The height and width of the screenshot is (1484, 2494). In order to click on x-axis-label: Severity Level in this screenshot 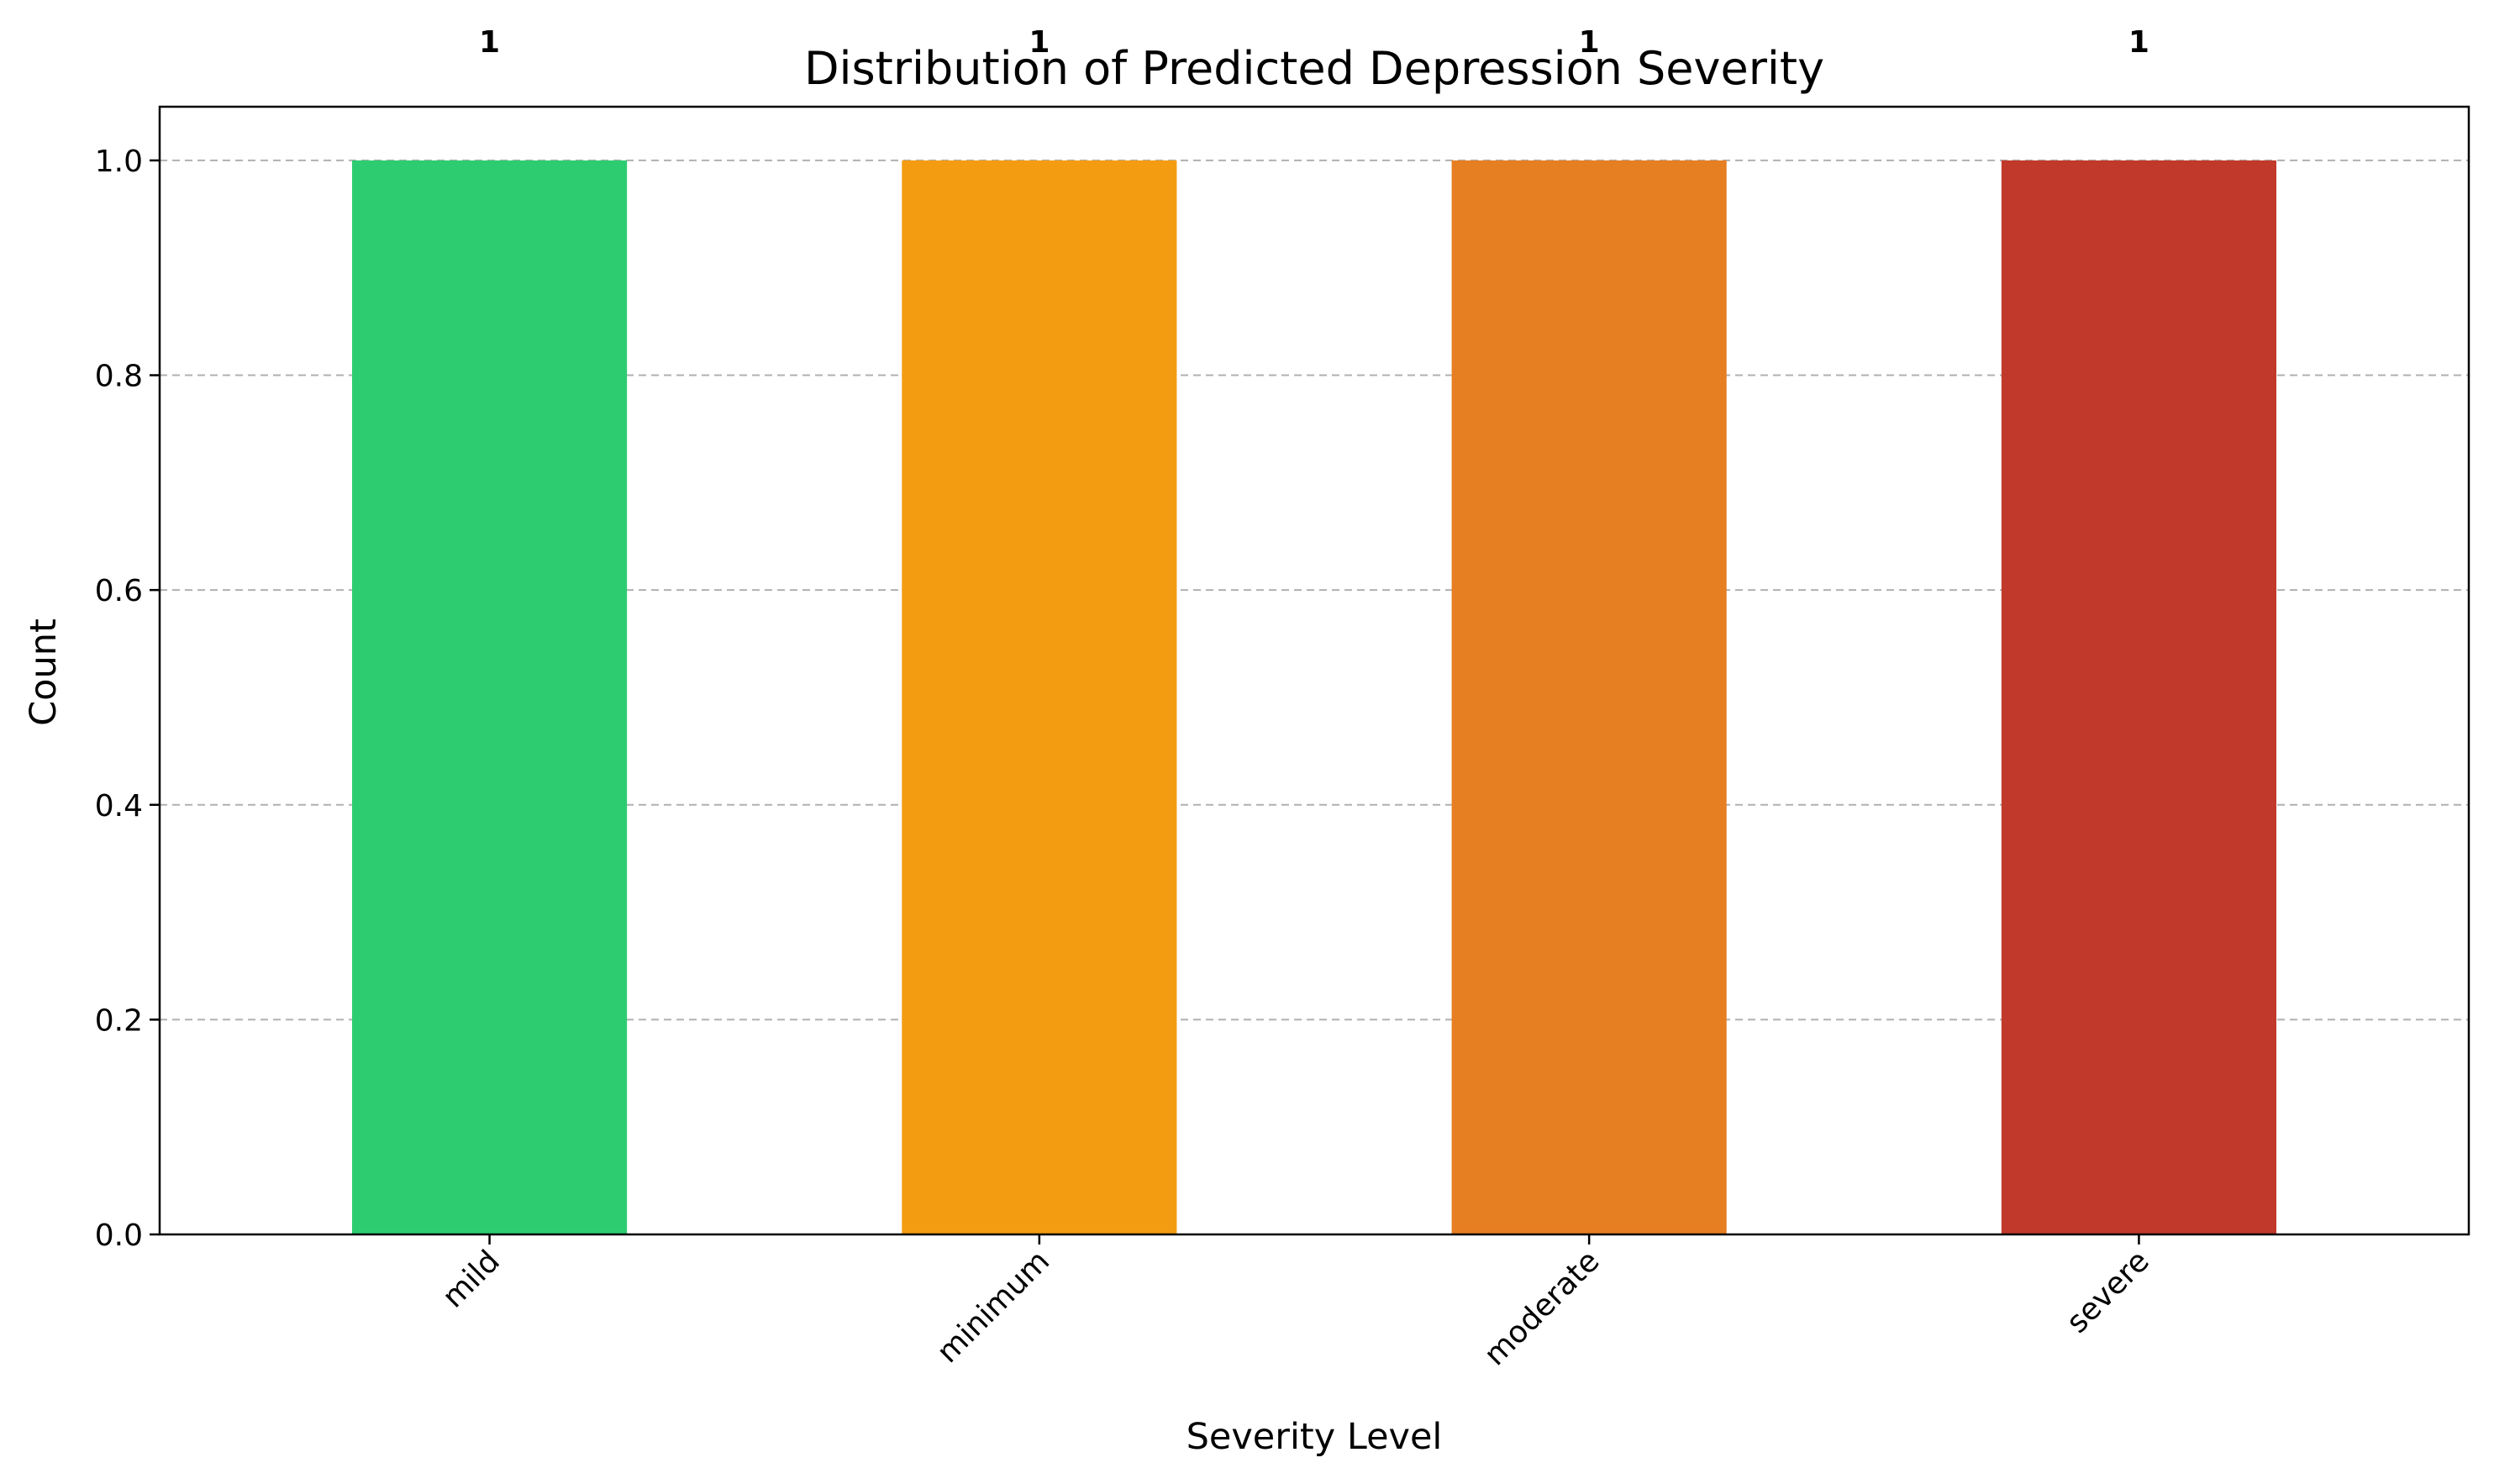, I will do `click(1314, 1437)`.